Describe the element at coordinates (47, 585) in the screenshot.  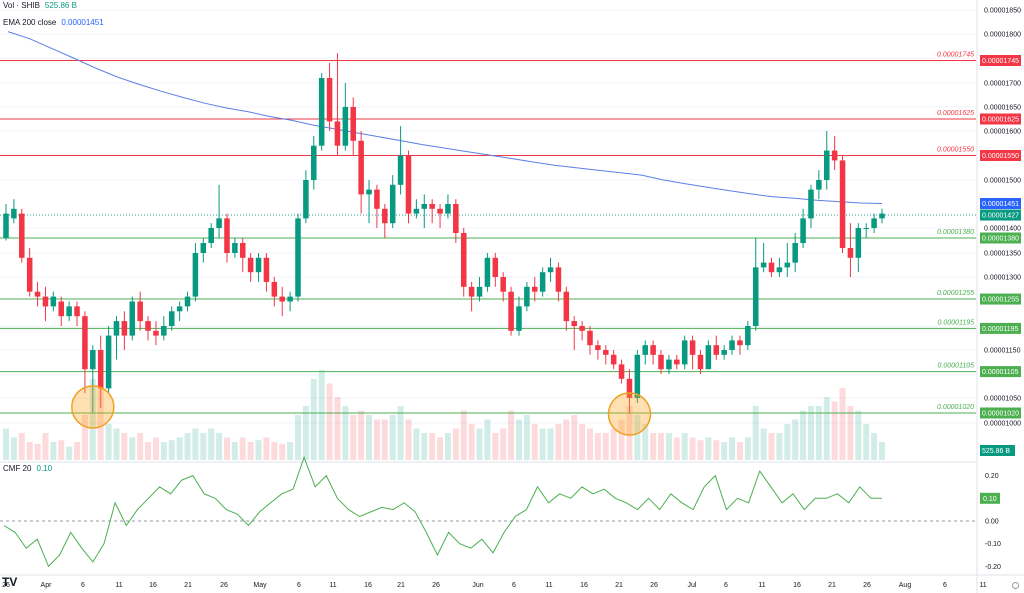
I see `time-axis-label: Apr` at that location.